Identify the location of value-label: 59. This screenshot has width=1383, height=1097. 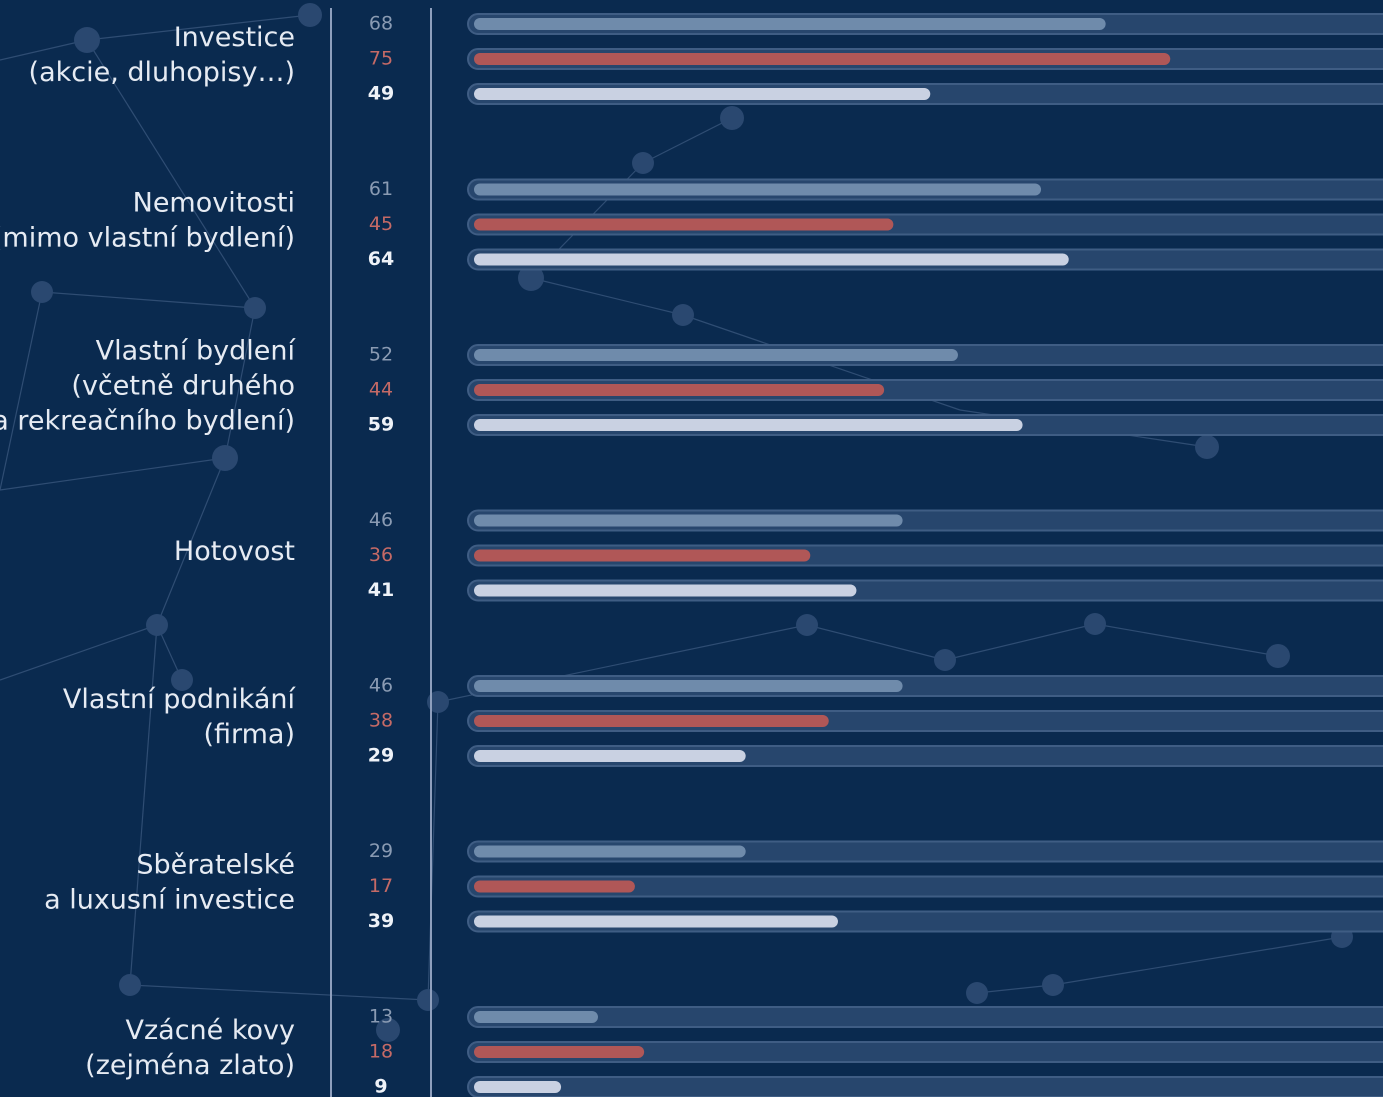
(381, 425).